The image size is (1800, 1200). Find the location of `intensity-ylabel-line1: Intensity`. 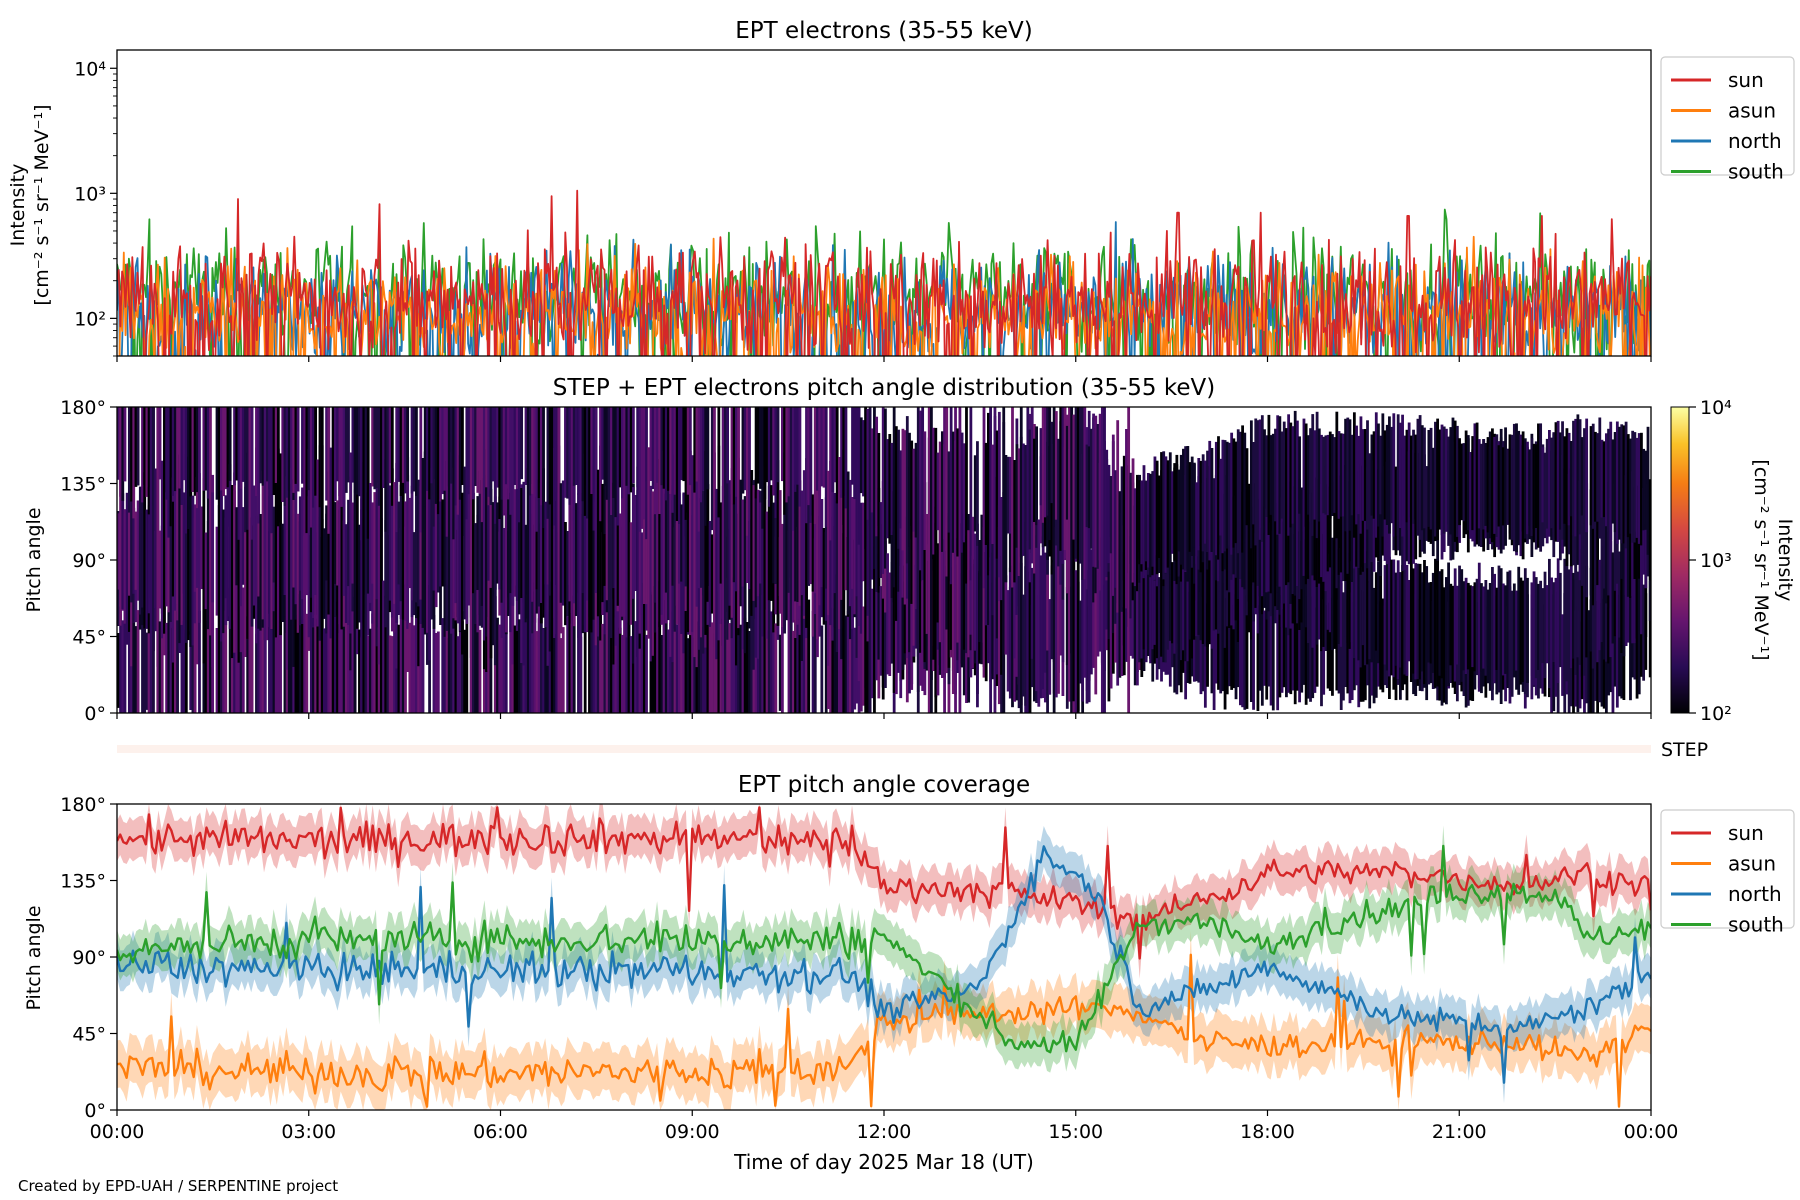

intensity-ylabel-line1: Intensity is located at coordinates (18, 205).